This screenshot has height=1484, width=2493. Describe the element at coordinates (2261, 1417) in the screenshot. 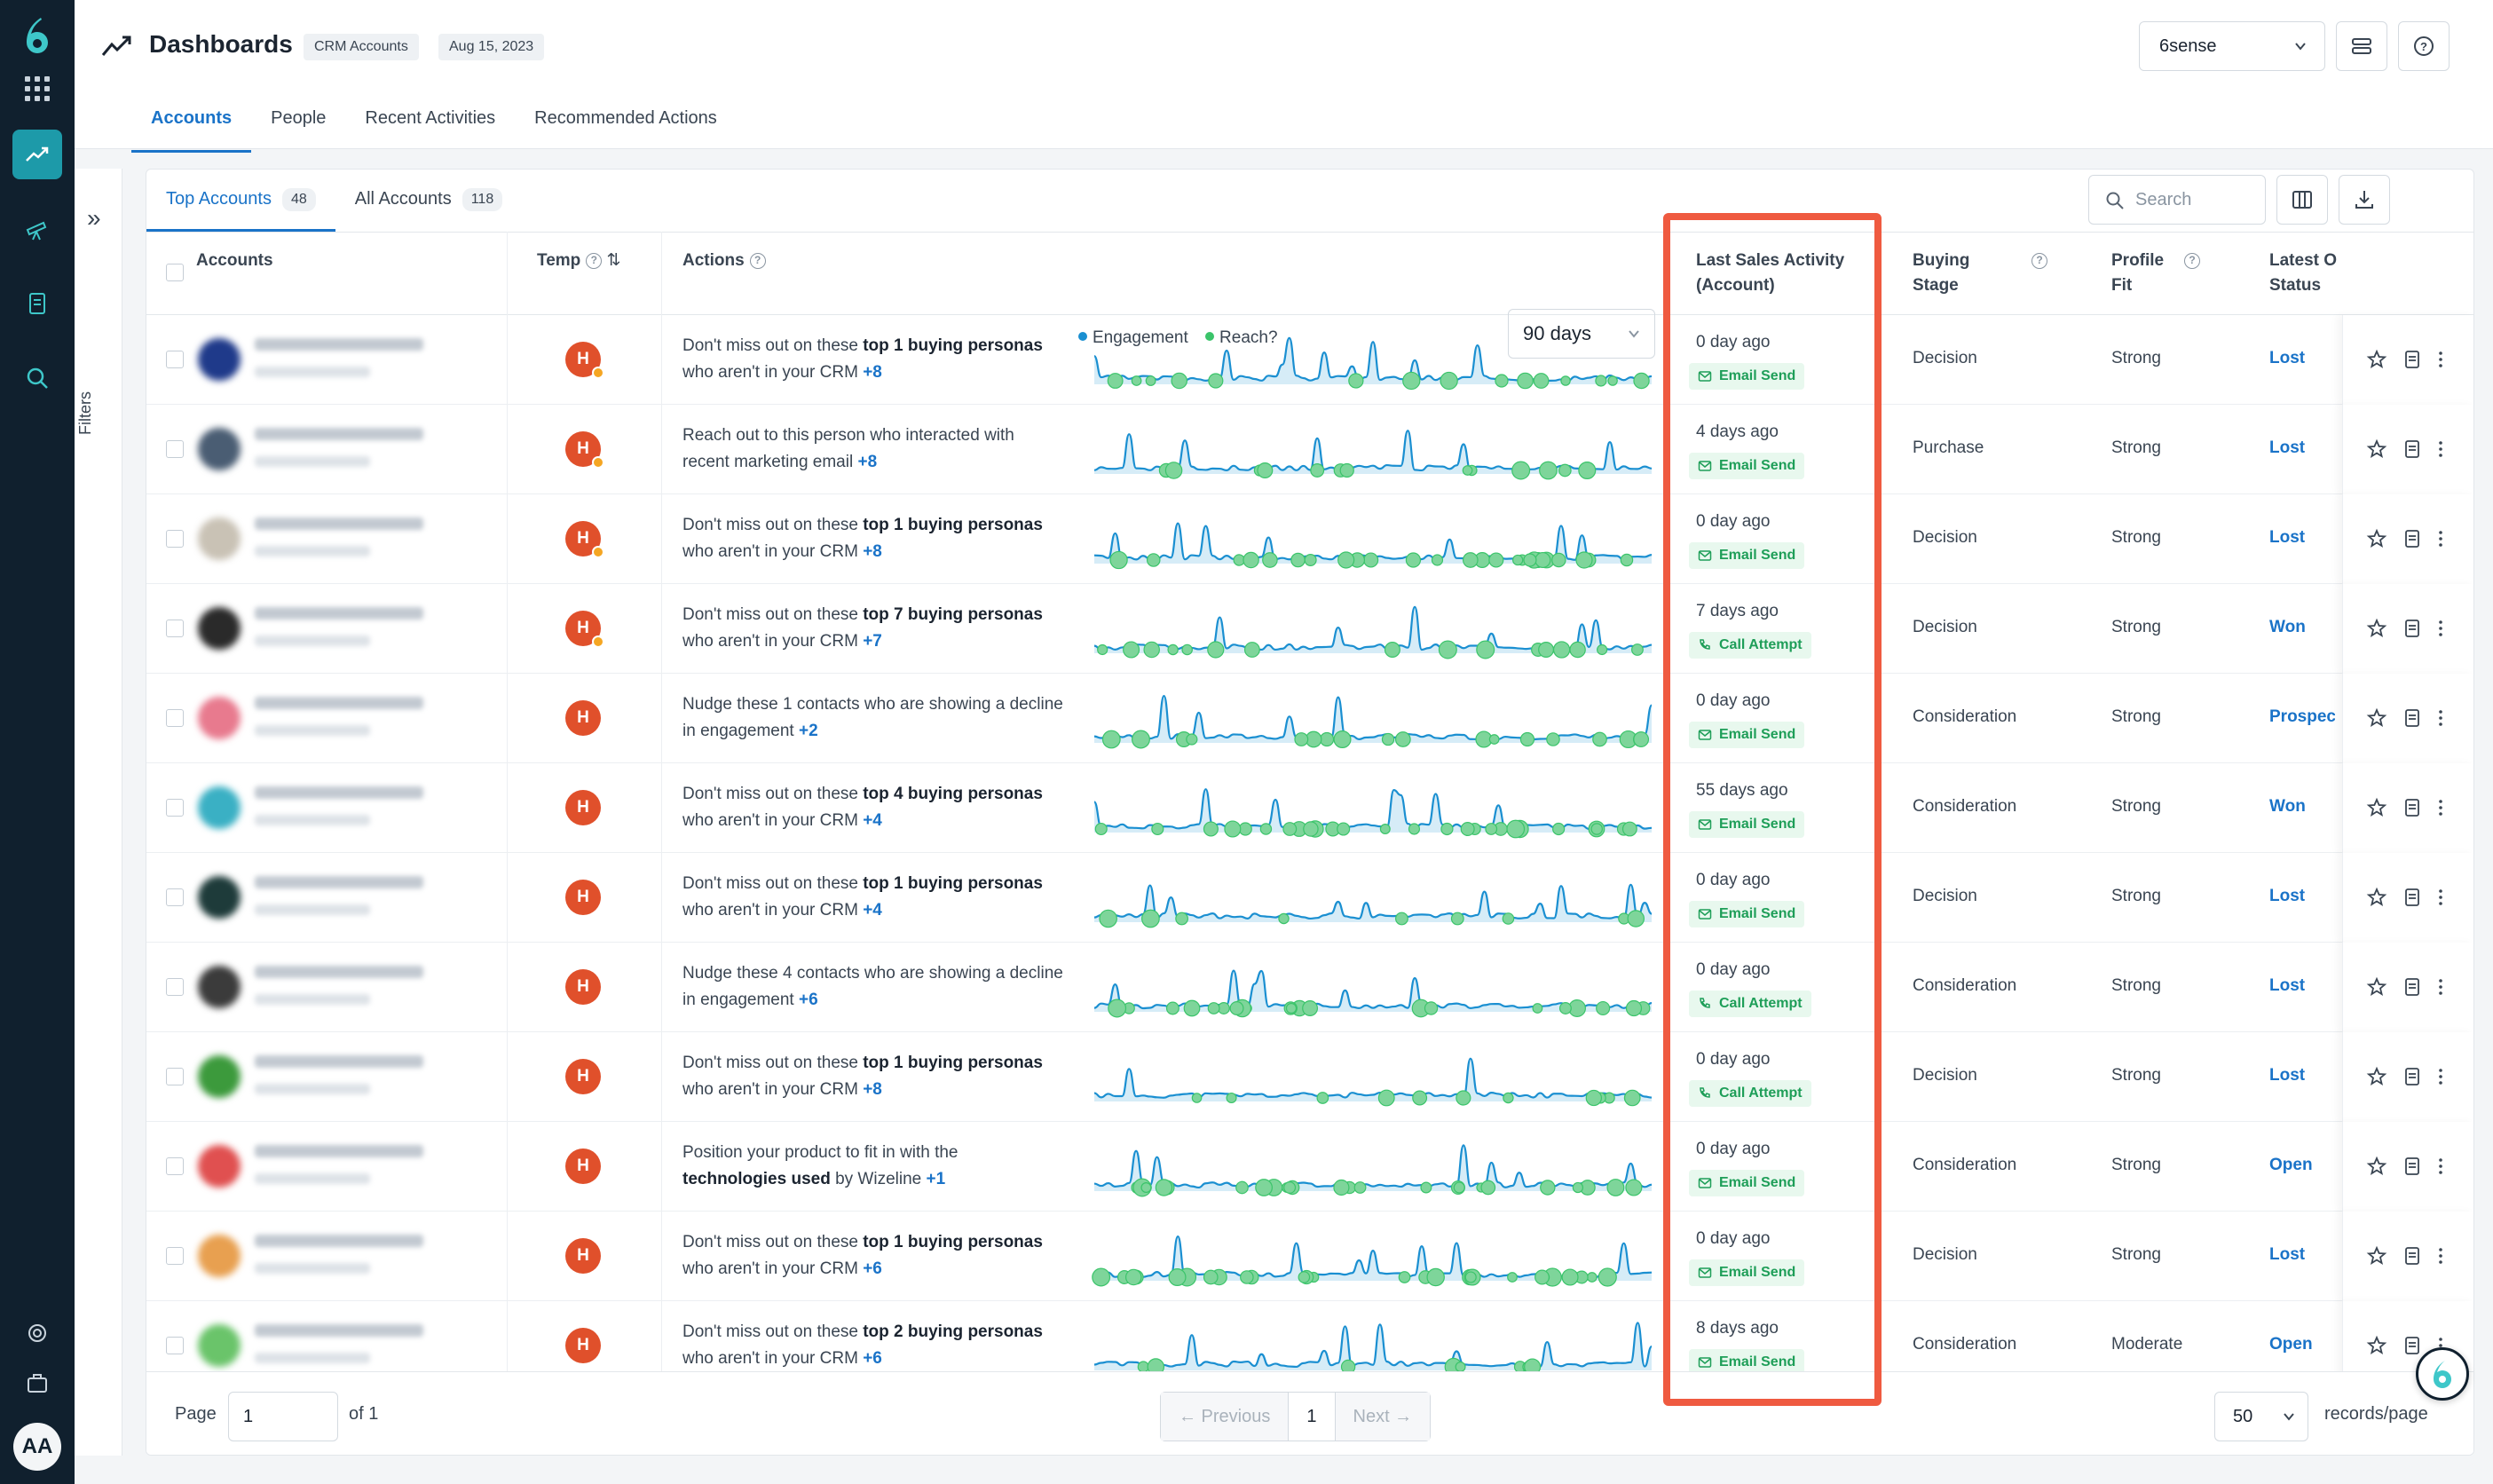

I see `records-per-page-select: 50` at that location.